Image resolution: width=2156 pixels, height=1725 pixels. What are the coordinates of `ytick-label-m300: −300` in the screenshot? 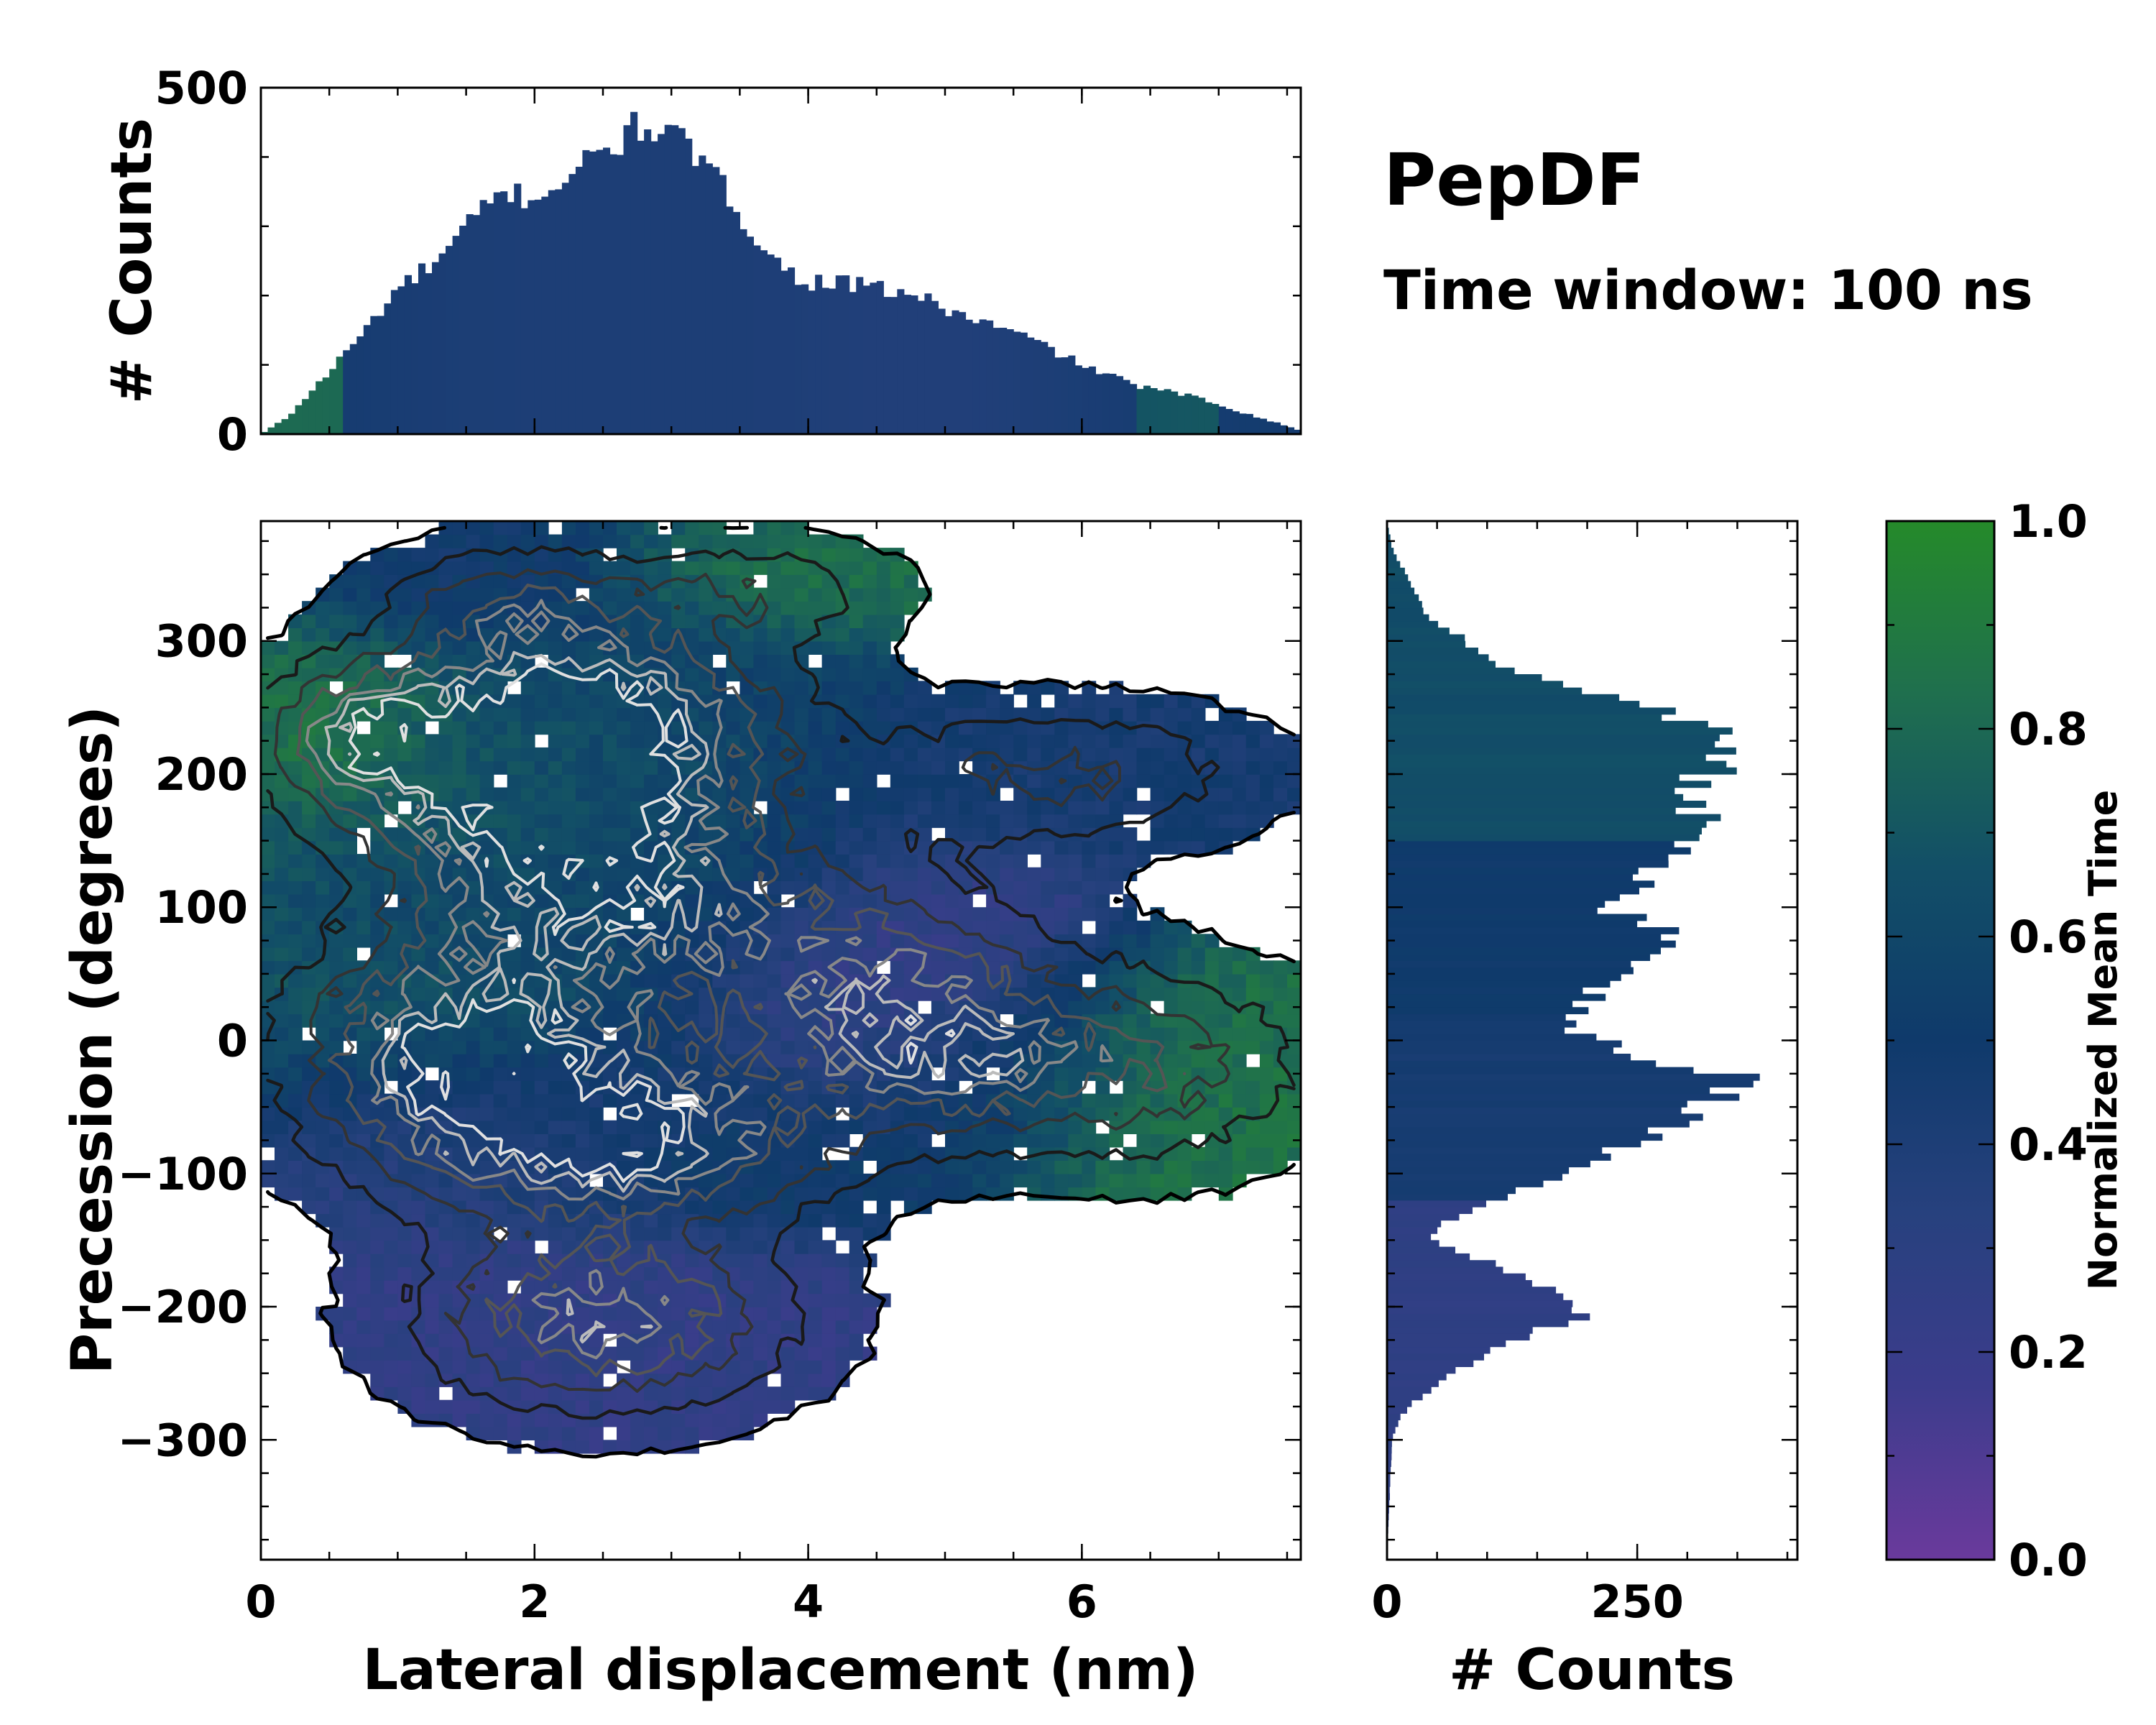 It's located at (183, 1440).